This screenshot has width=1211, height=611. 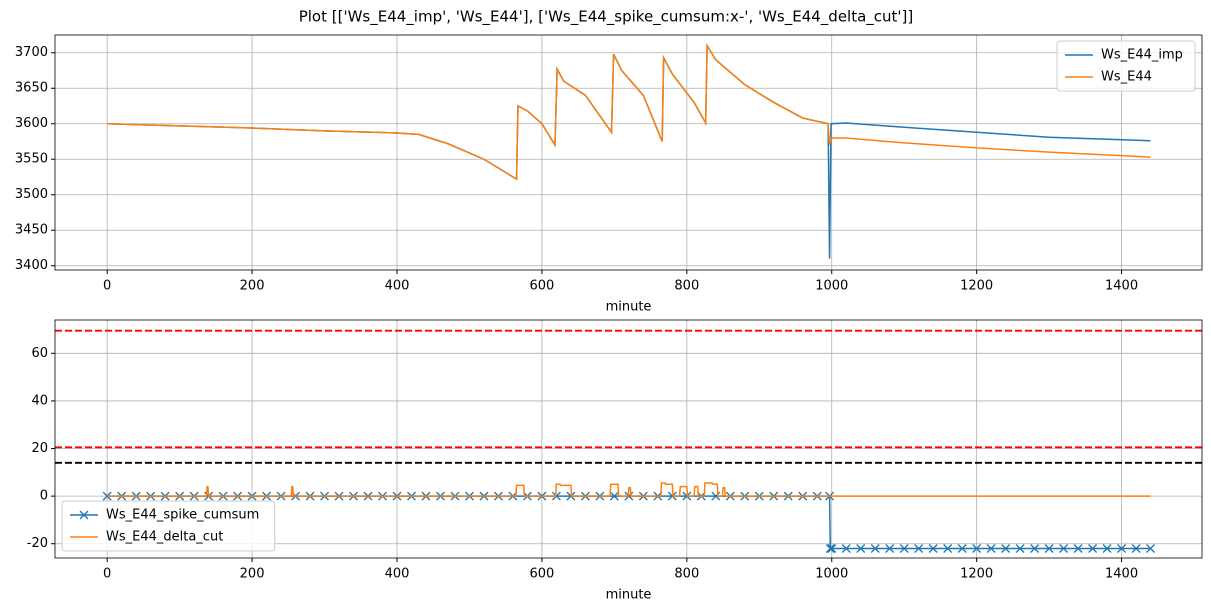 What do you see at coordinates (629, 489) in the screenshot?
I see `series-line` at bounding box center [629, 489].